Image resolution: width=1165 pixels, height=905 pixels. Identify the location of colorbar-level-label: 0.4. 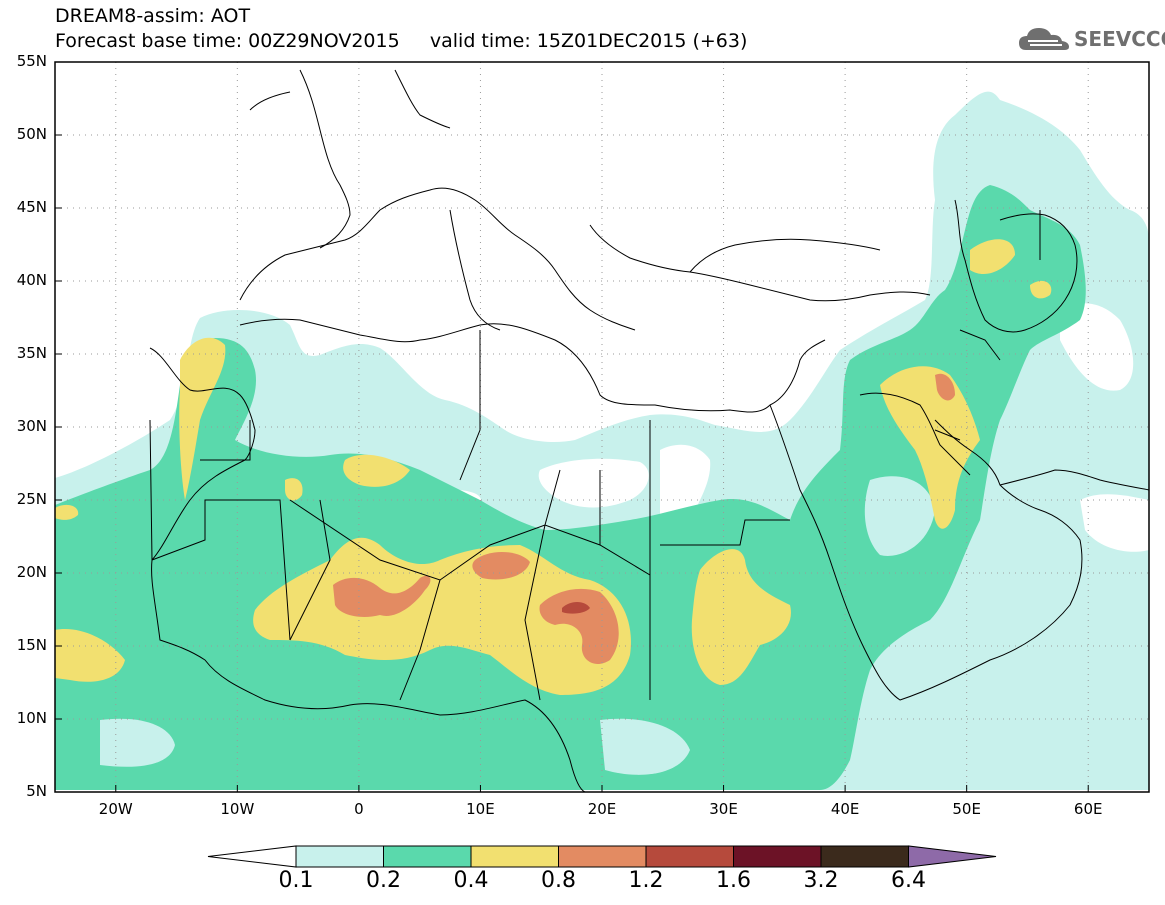
(471, 880).